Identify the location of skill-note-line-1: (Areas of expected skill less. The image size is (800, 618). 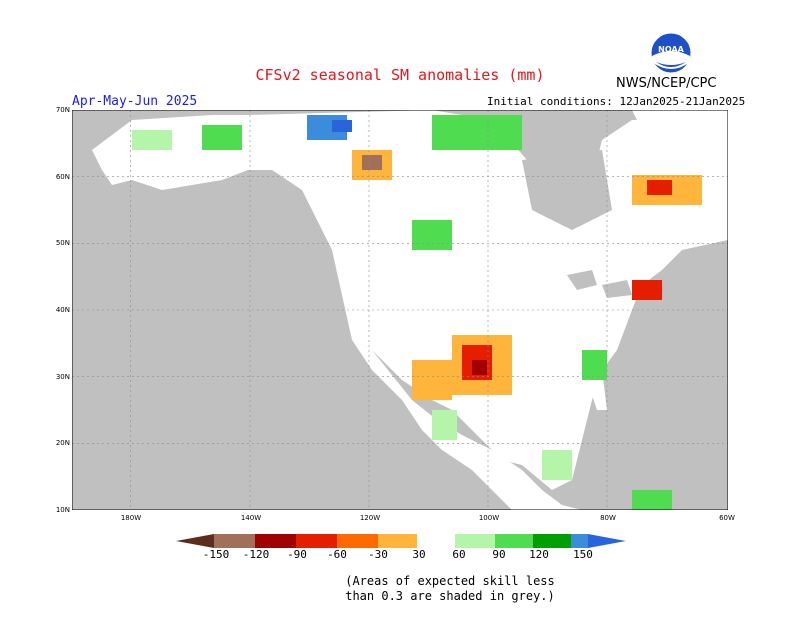
(450, 581).